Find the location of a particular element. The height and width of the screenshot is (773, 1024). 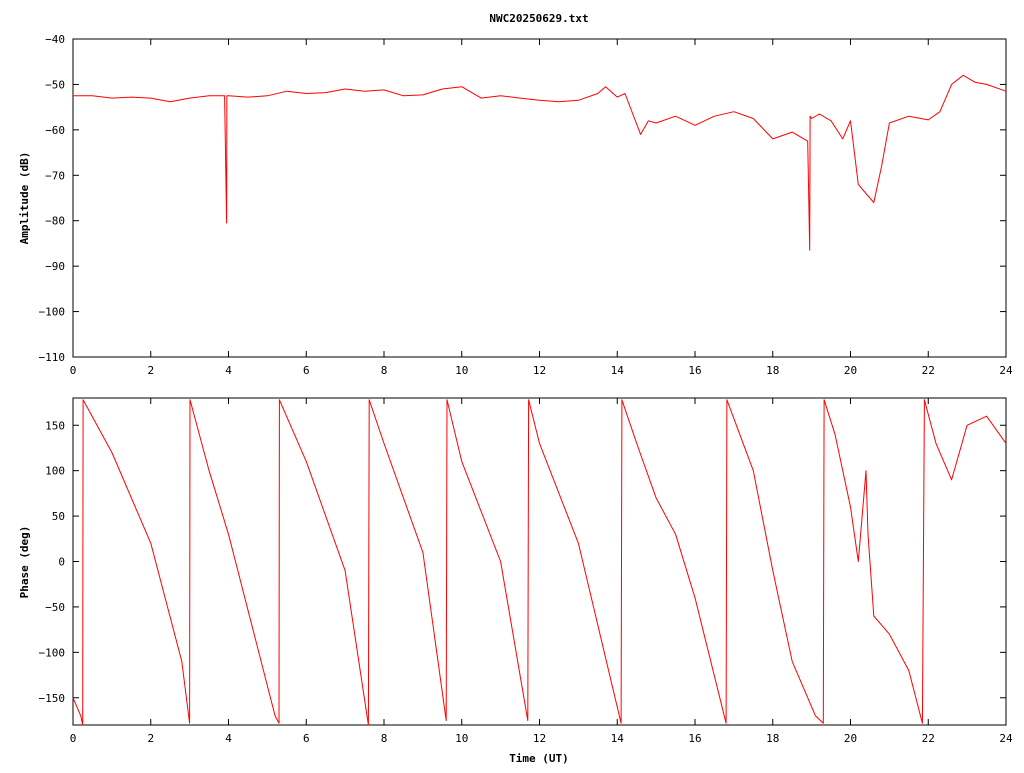

phase-y-axis-label: Phase (deg) is located at coordinates (24, 562).